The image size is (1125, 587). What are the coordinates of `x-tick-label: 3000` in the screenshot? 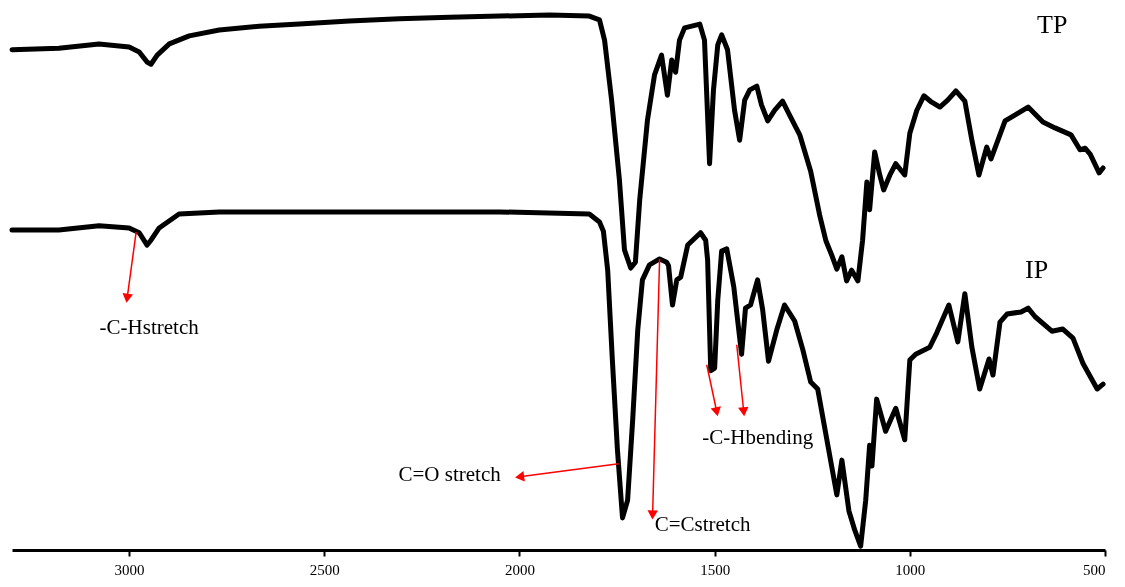 It's located at (129, 569).